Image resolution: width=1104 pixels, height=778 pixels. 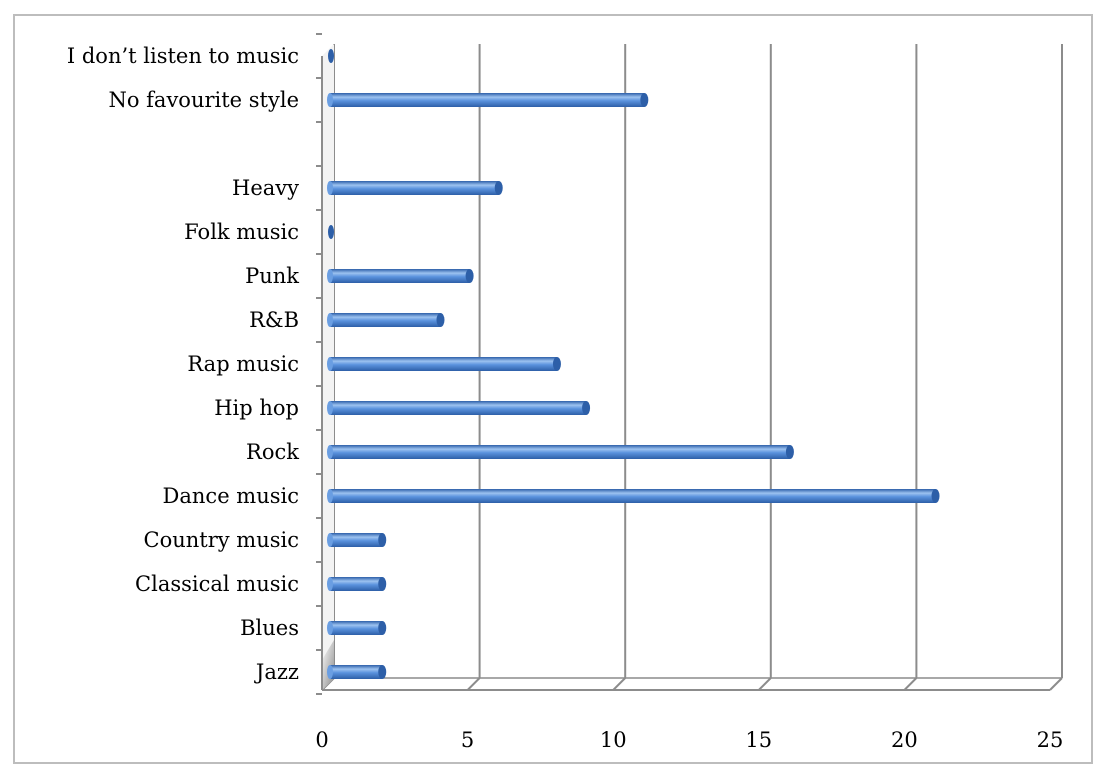 What do you see at coordinates (904, 740) in the screenshot?
I see `x-tick-label: 20` at bounding box center [904, 740].